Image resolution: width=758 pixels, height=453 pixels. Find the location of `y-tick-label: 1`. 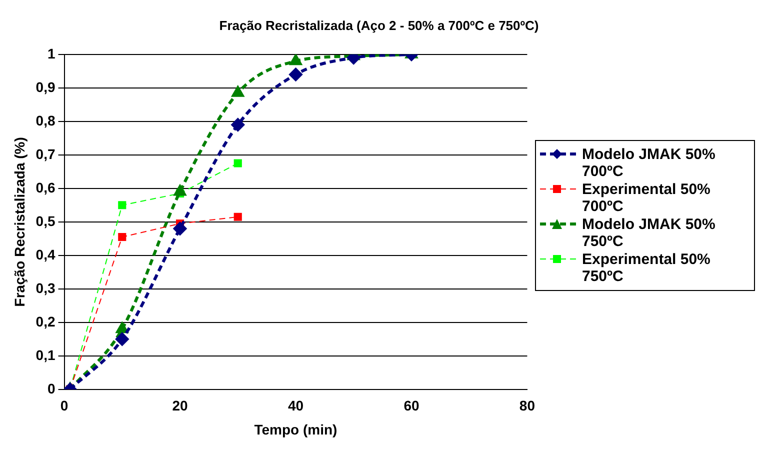

y-tick-label: 1 is located at coordinates (51, 53).